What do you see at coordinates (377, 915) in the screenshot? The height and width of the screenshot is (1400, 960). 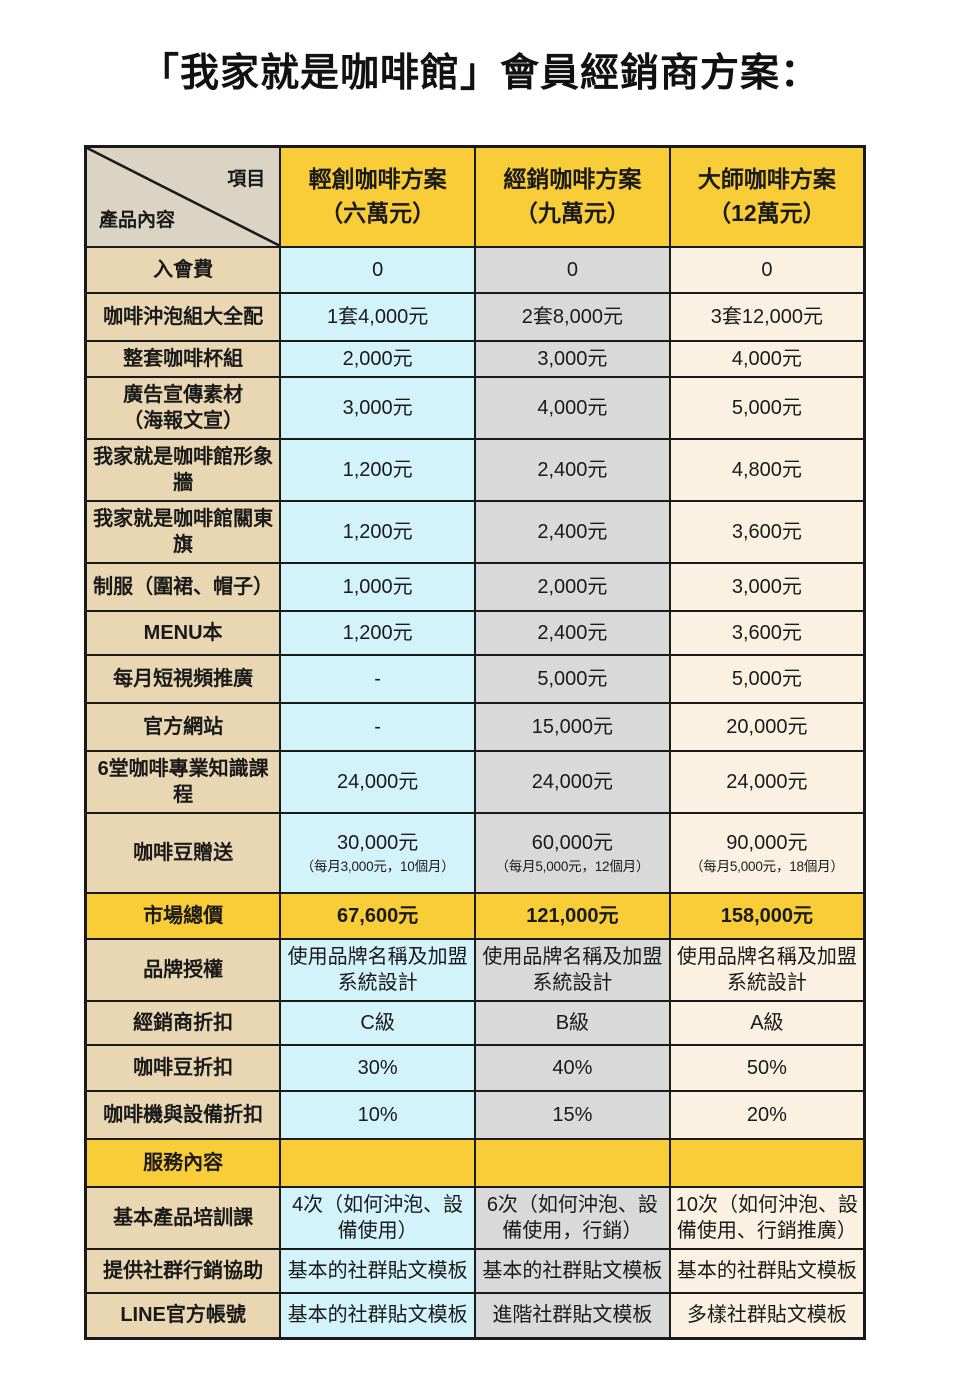 I see `cell: 67,600元` at bounding box center [377, 915].